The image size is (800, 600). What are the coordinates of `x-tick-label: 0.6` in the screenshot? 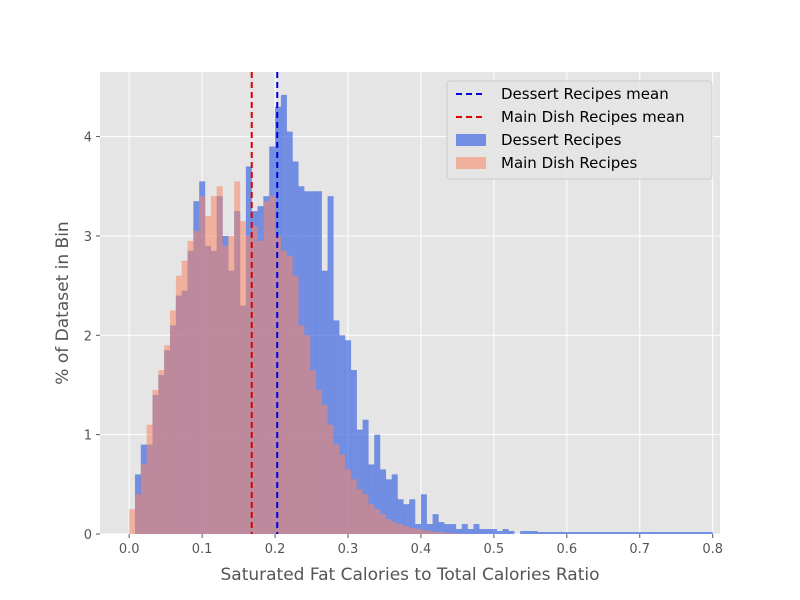 It's located at (566, 549).